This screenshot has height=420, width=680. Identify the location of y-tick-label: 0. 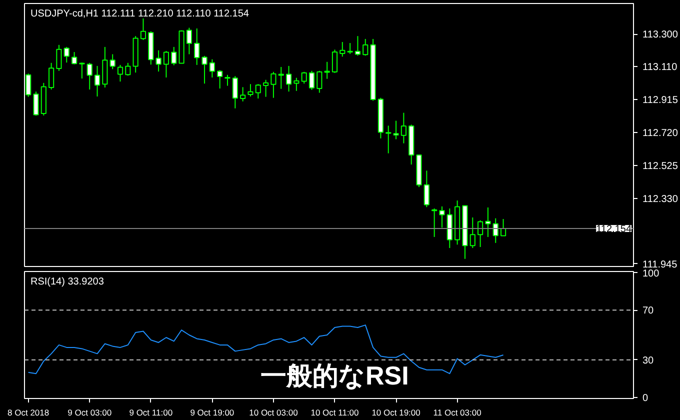
(645, 398).